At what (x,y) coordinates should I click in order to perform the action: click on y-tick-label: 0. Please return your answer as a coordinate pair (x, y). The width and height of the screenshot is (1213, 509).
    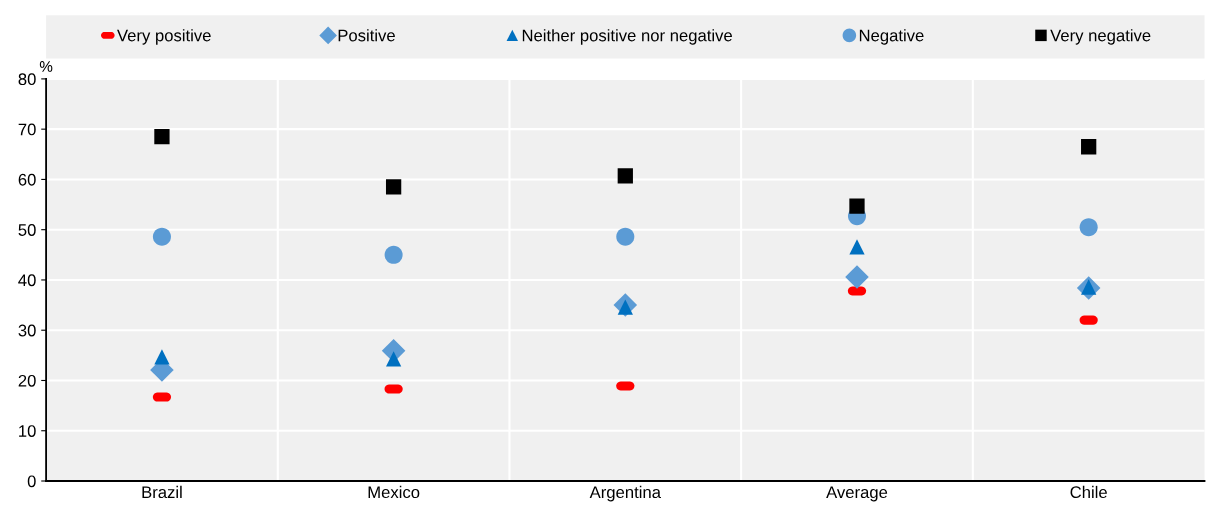
    Looking at the image, I should click on (31, 481).